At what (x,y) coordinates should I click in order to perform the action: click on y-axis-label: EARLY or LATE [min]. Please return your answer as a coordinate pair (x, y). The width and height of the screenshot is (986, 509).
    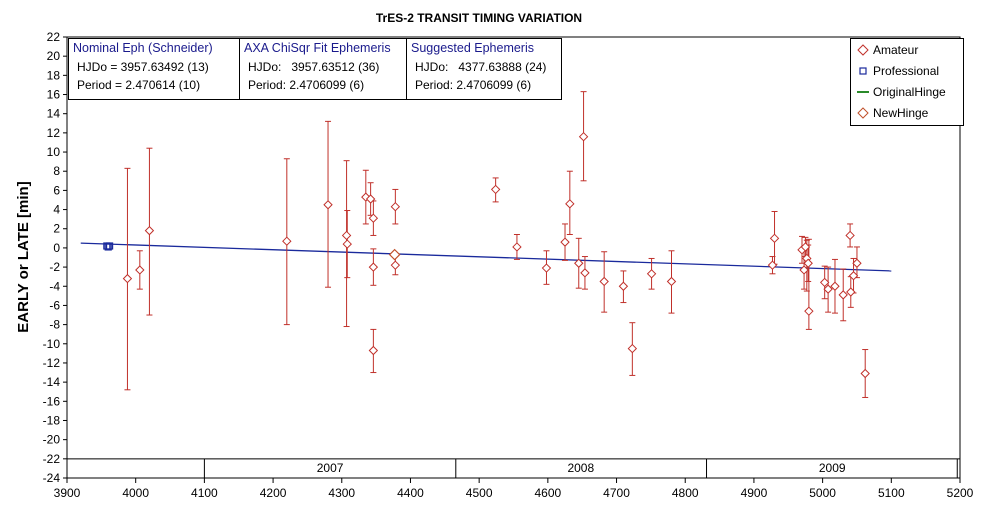
    Looking at the image, I should click on (23, 256).